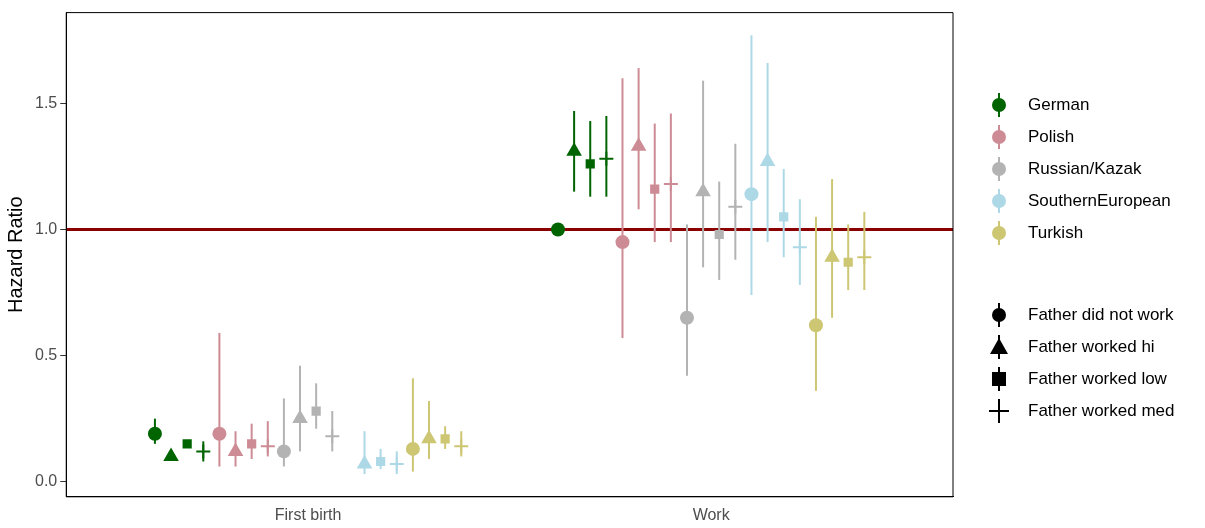  Describe the element at coordinates (1056, 233) in the screenshot. I see `legend-label: Turkish` at that location.